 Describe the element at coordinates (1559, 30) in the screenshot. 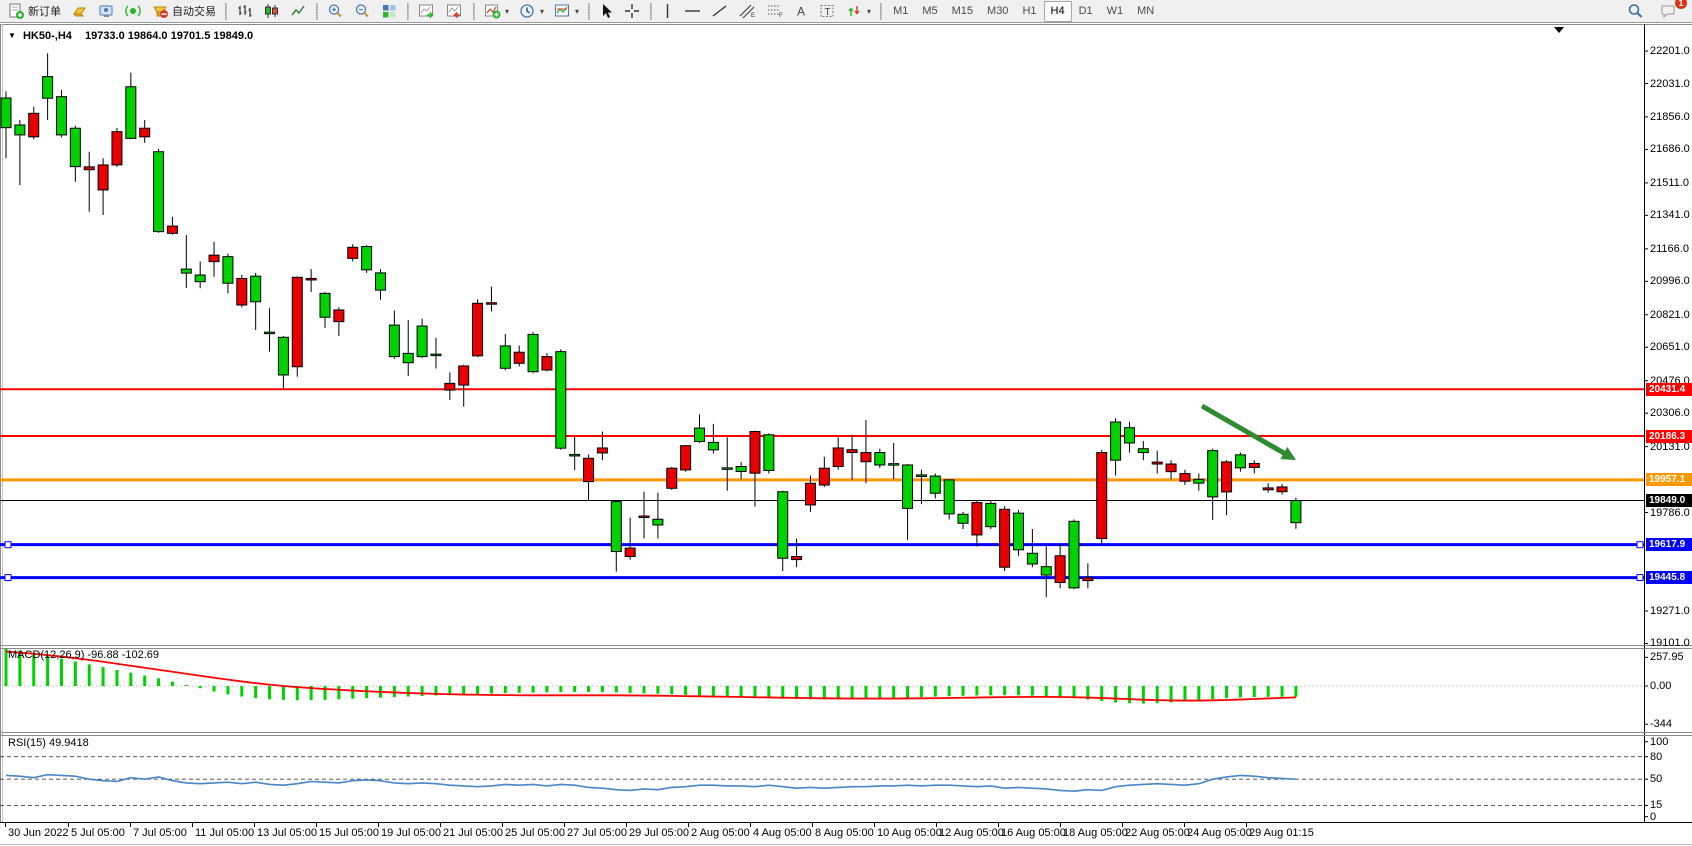

I see `scroll-end-marker-icon` at that location.